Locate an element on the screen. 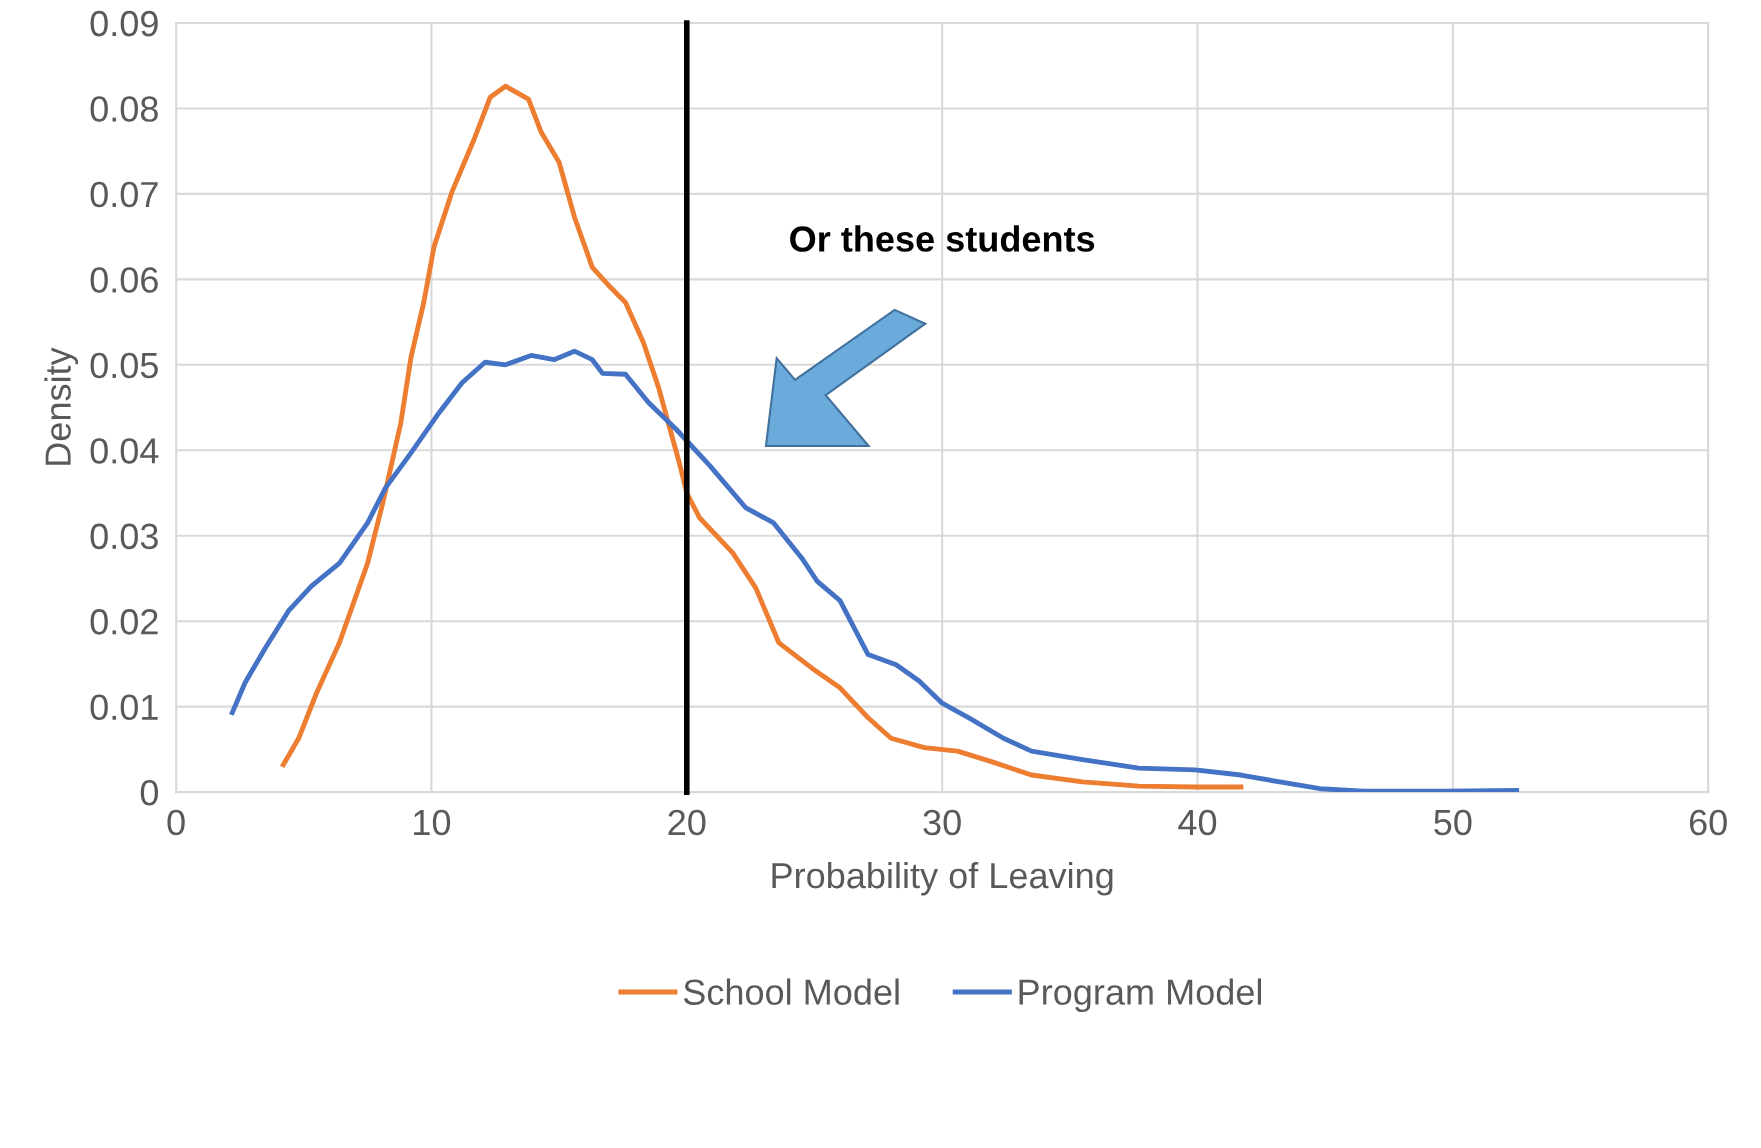  x-tick-label: 60 is located at coordinates (1708, 822).